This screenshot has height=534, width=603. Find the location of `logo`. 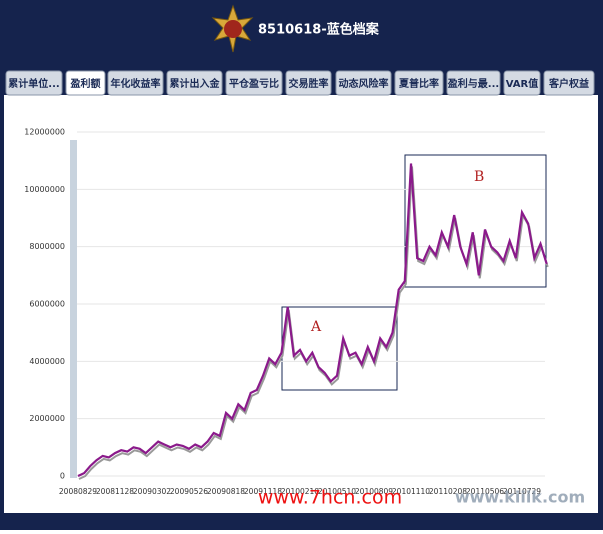

logo is located at coordinates (232, 28).